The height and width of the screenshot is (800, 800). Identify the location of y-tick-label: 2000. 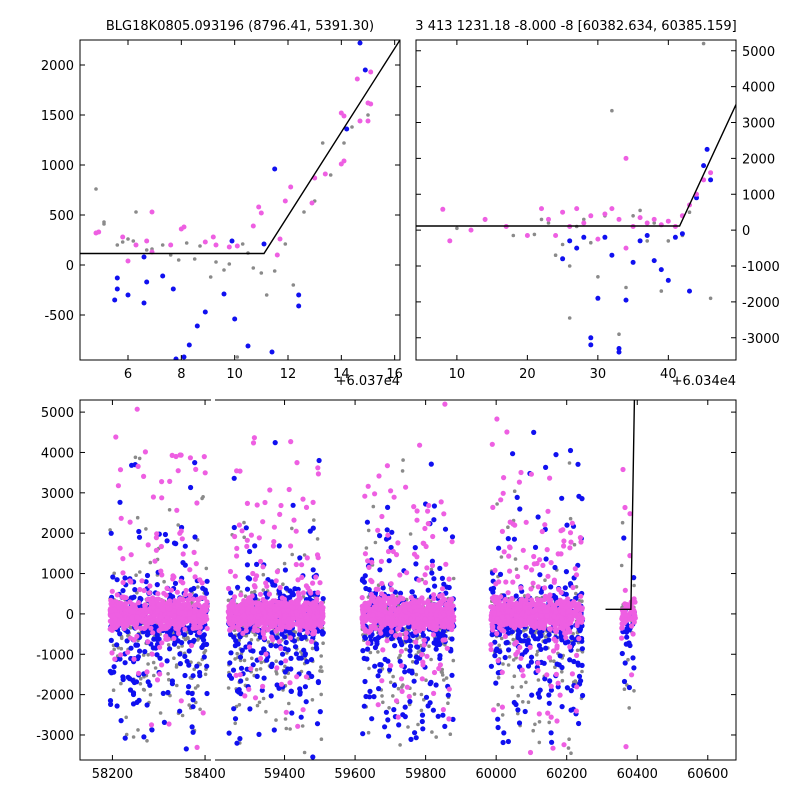
(57, 66).